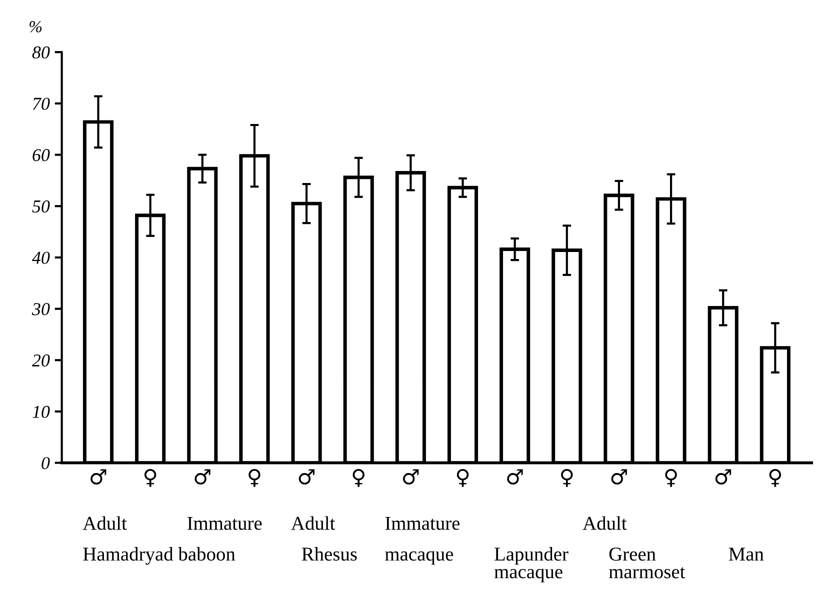 This screenshot has height=613, width=824. What do you see at coordinates (419, 558) in the screenshot?
I see `text: macaque` at bounding box center [419, 558].